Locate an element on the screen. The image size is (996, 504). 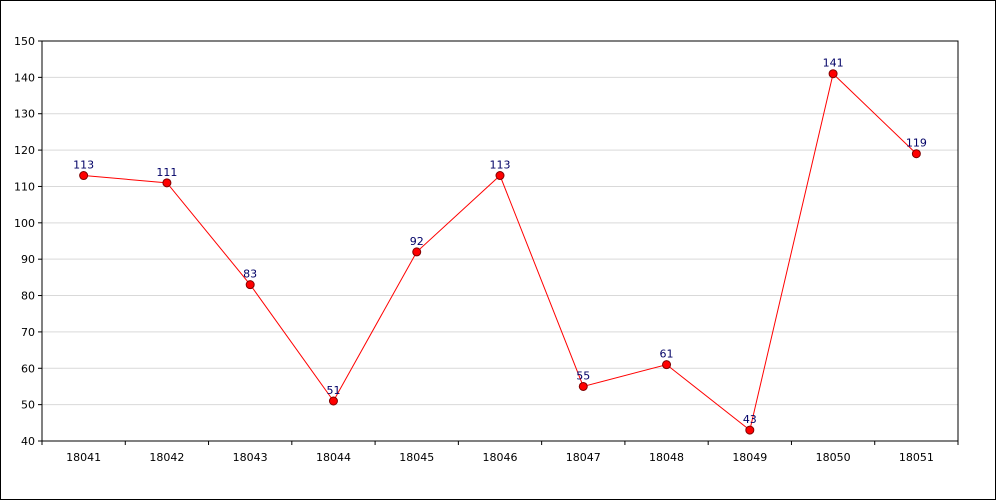
x-tick-label: 18042 is located at coordinates (166, 457).